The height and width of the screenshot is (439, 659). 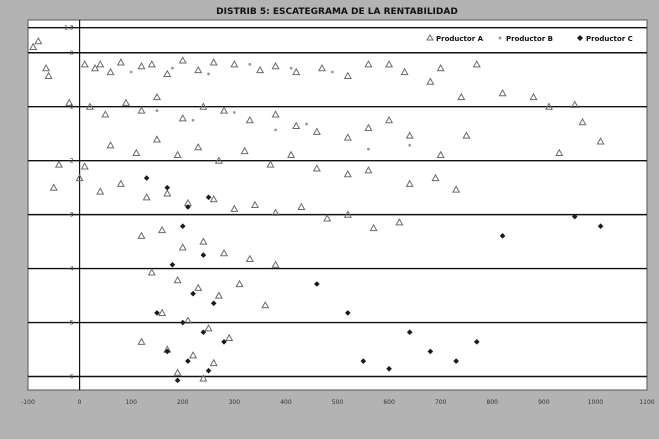 I want to click on x-tick-label-7: 600, so click(x=389, y=402).